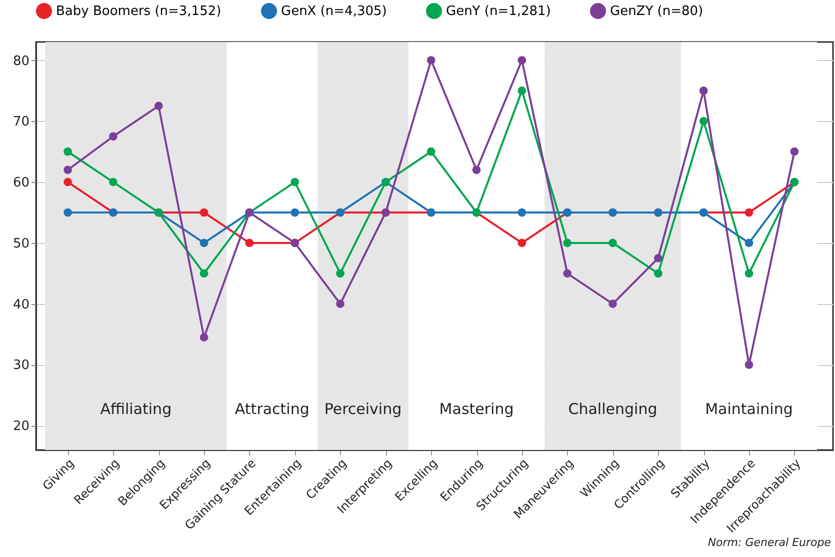 The height and width of the screenshot is (557, 835). I want to click on band-label: Affiliating, so click(136, 409).